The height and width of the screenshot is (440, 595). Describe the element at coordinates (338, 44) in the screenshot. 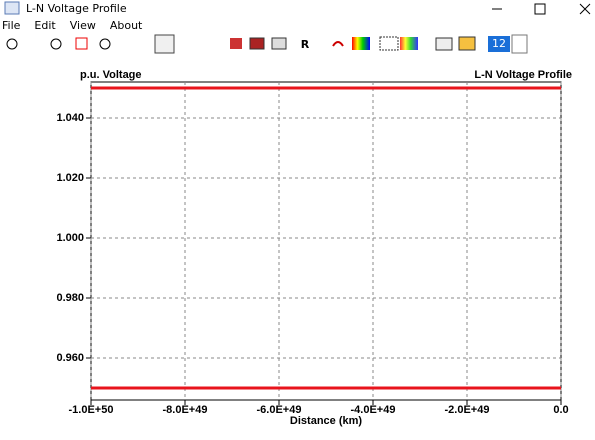

I see `redraw-button` at that location.